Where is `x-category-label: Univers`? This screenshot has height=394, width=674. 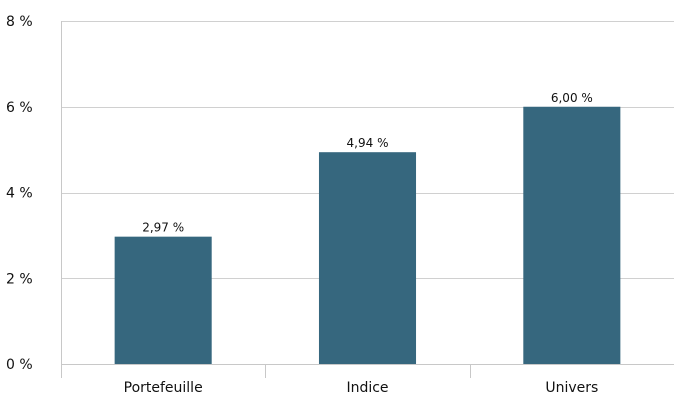
x-category-label: Univers is located at coordinates (571, 387).